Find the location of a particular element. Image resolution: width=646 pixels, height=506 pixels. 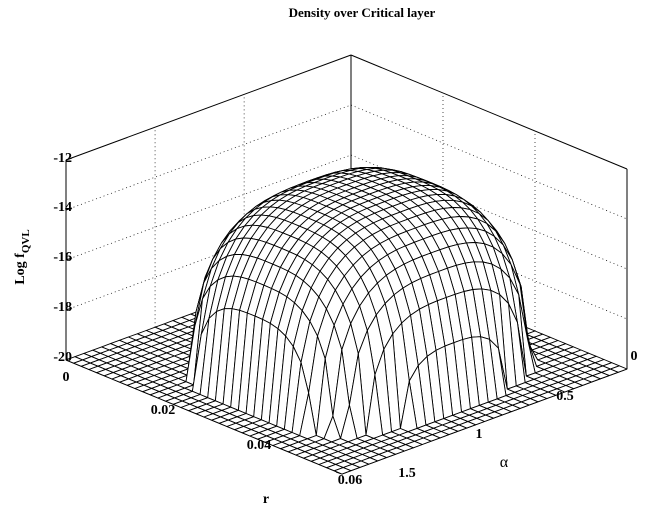

z-axis-label-main: Log f is located at coordinates (20, 269).